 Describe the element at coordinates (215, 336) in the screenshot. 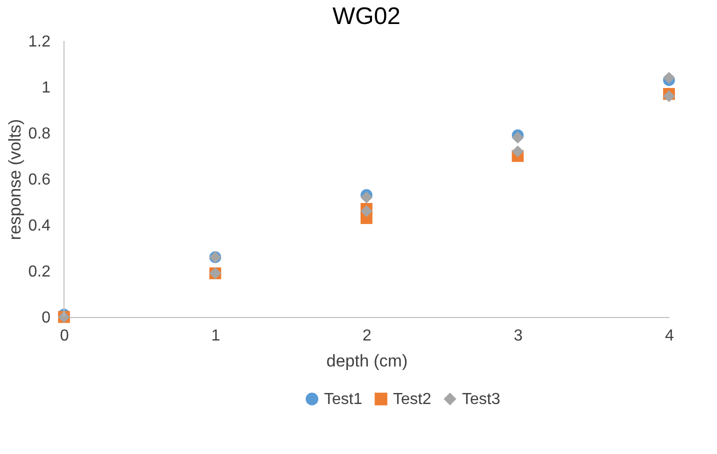

I see `x-tick-label: 1` at that location.